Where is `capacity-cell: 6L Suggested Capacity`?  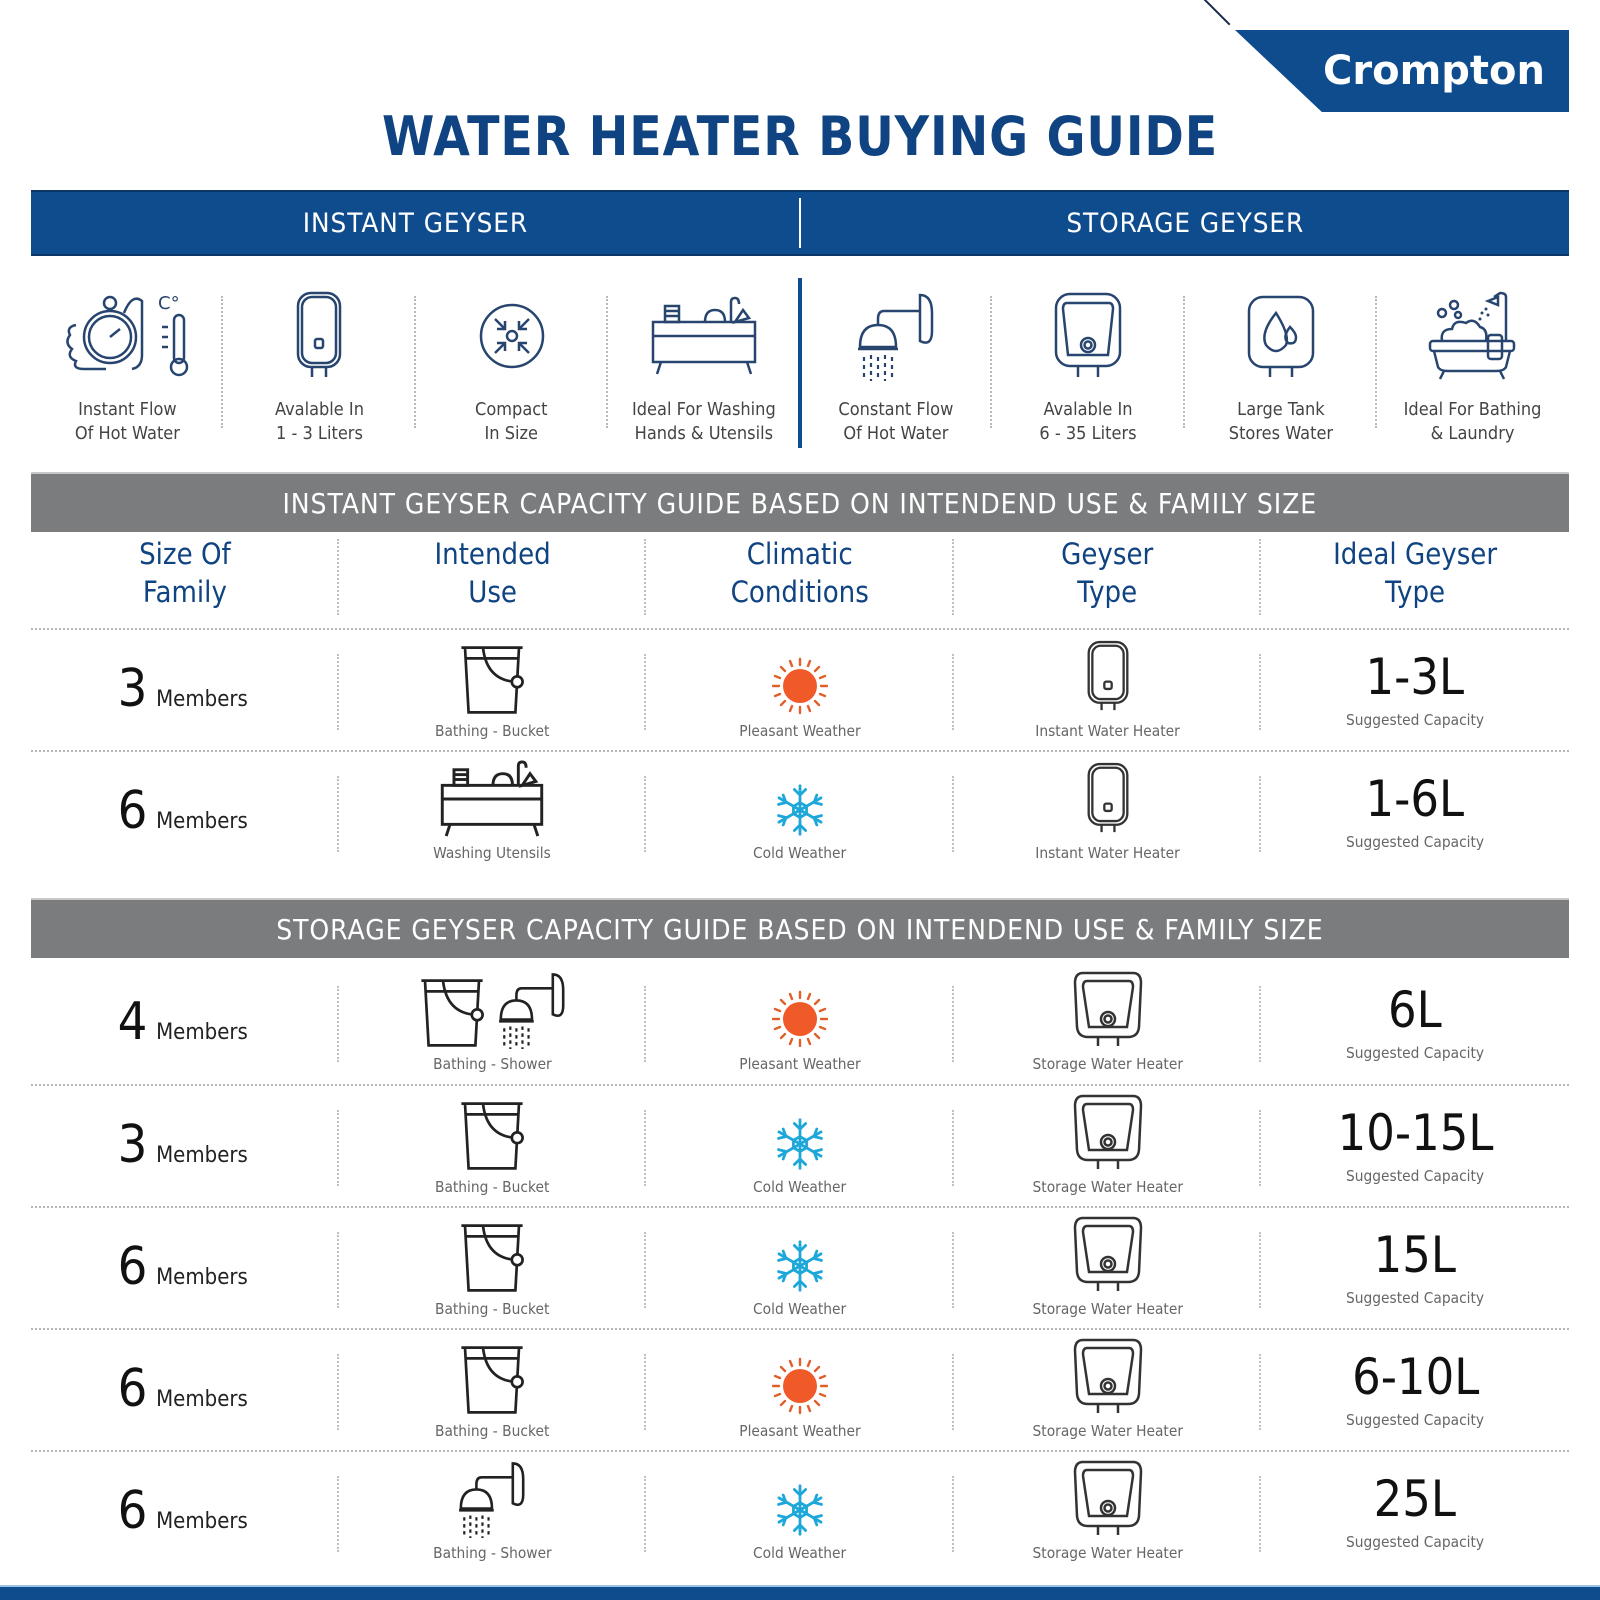
capacity-cell: 6L Suggested Capacity is located at coordinates (1415, 1021).